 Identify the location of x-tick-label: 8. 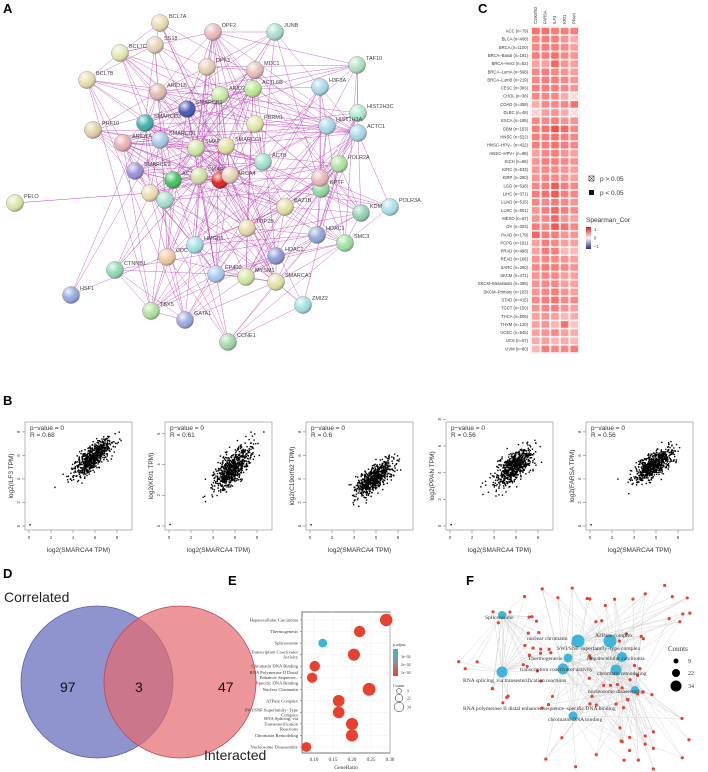
(678, 537).